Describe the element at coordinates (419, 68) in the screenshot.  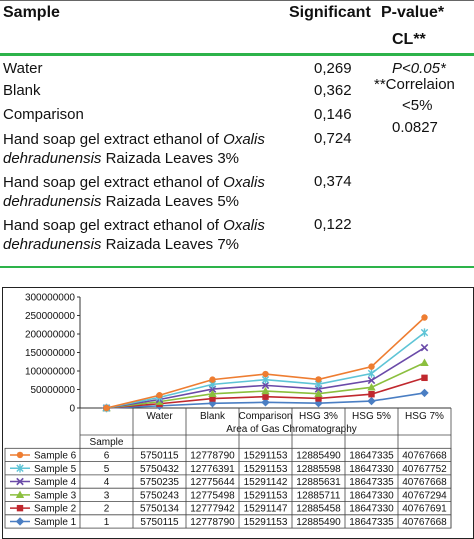
I see `pvalue-note-p: P<0.05*` at that location.